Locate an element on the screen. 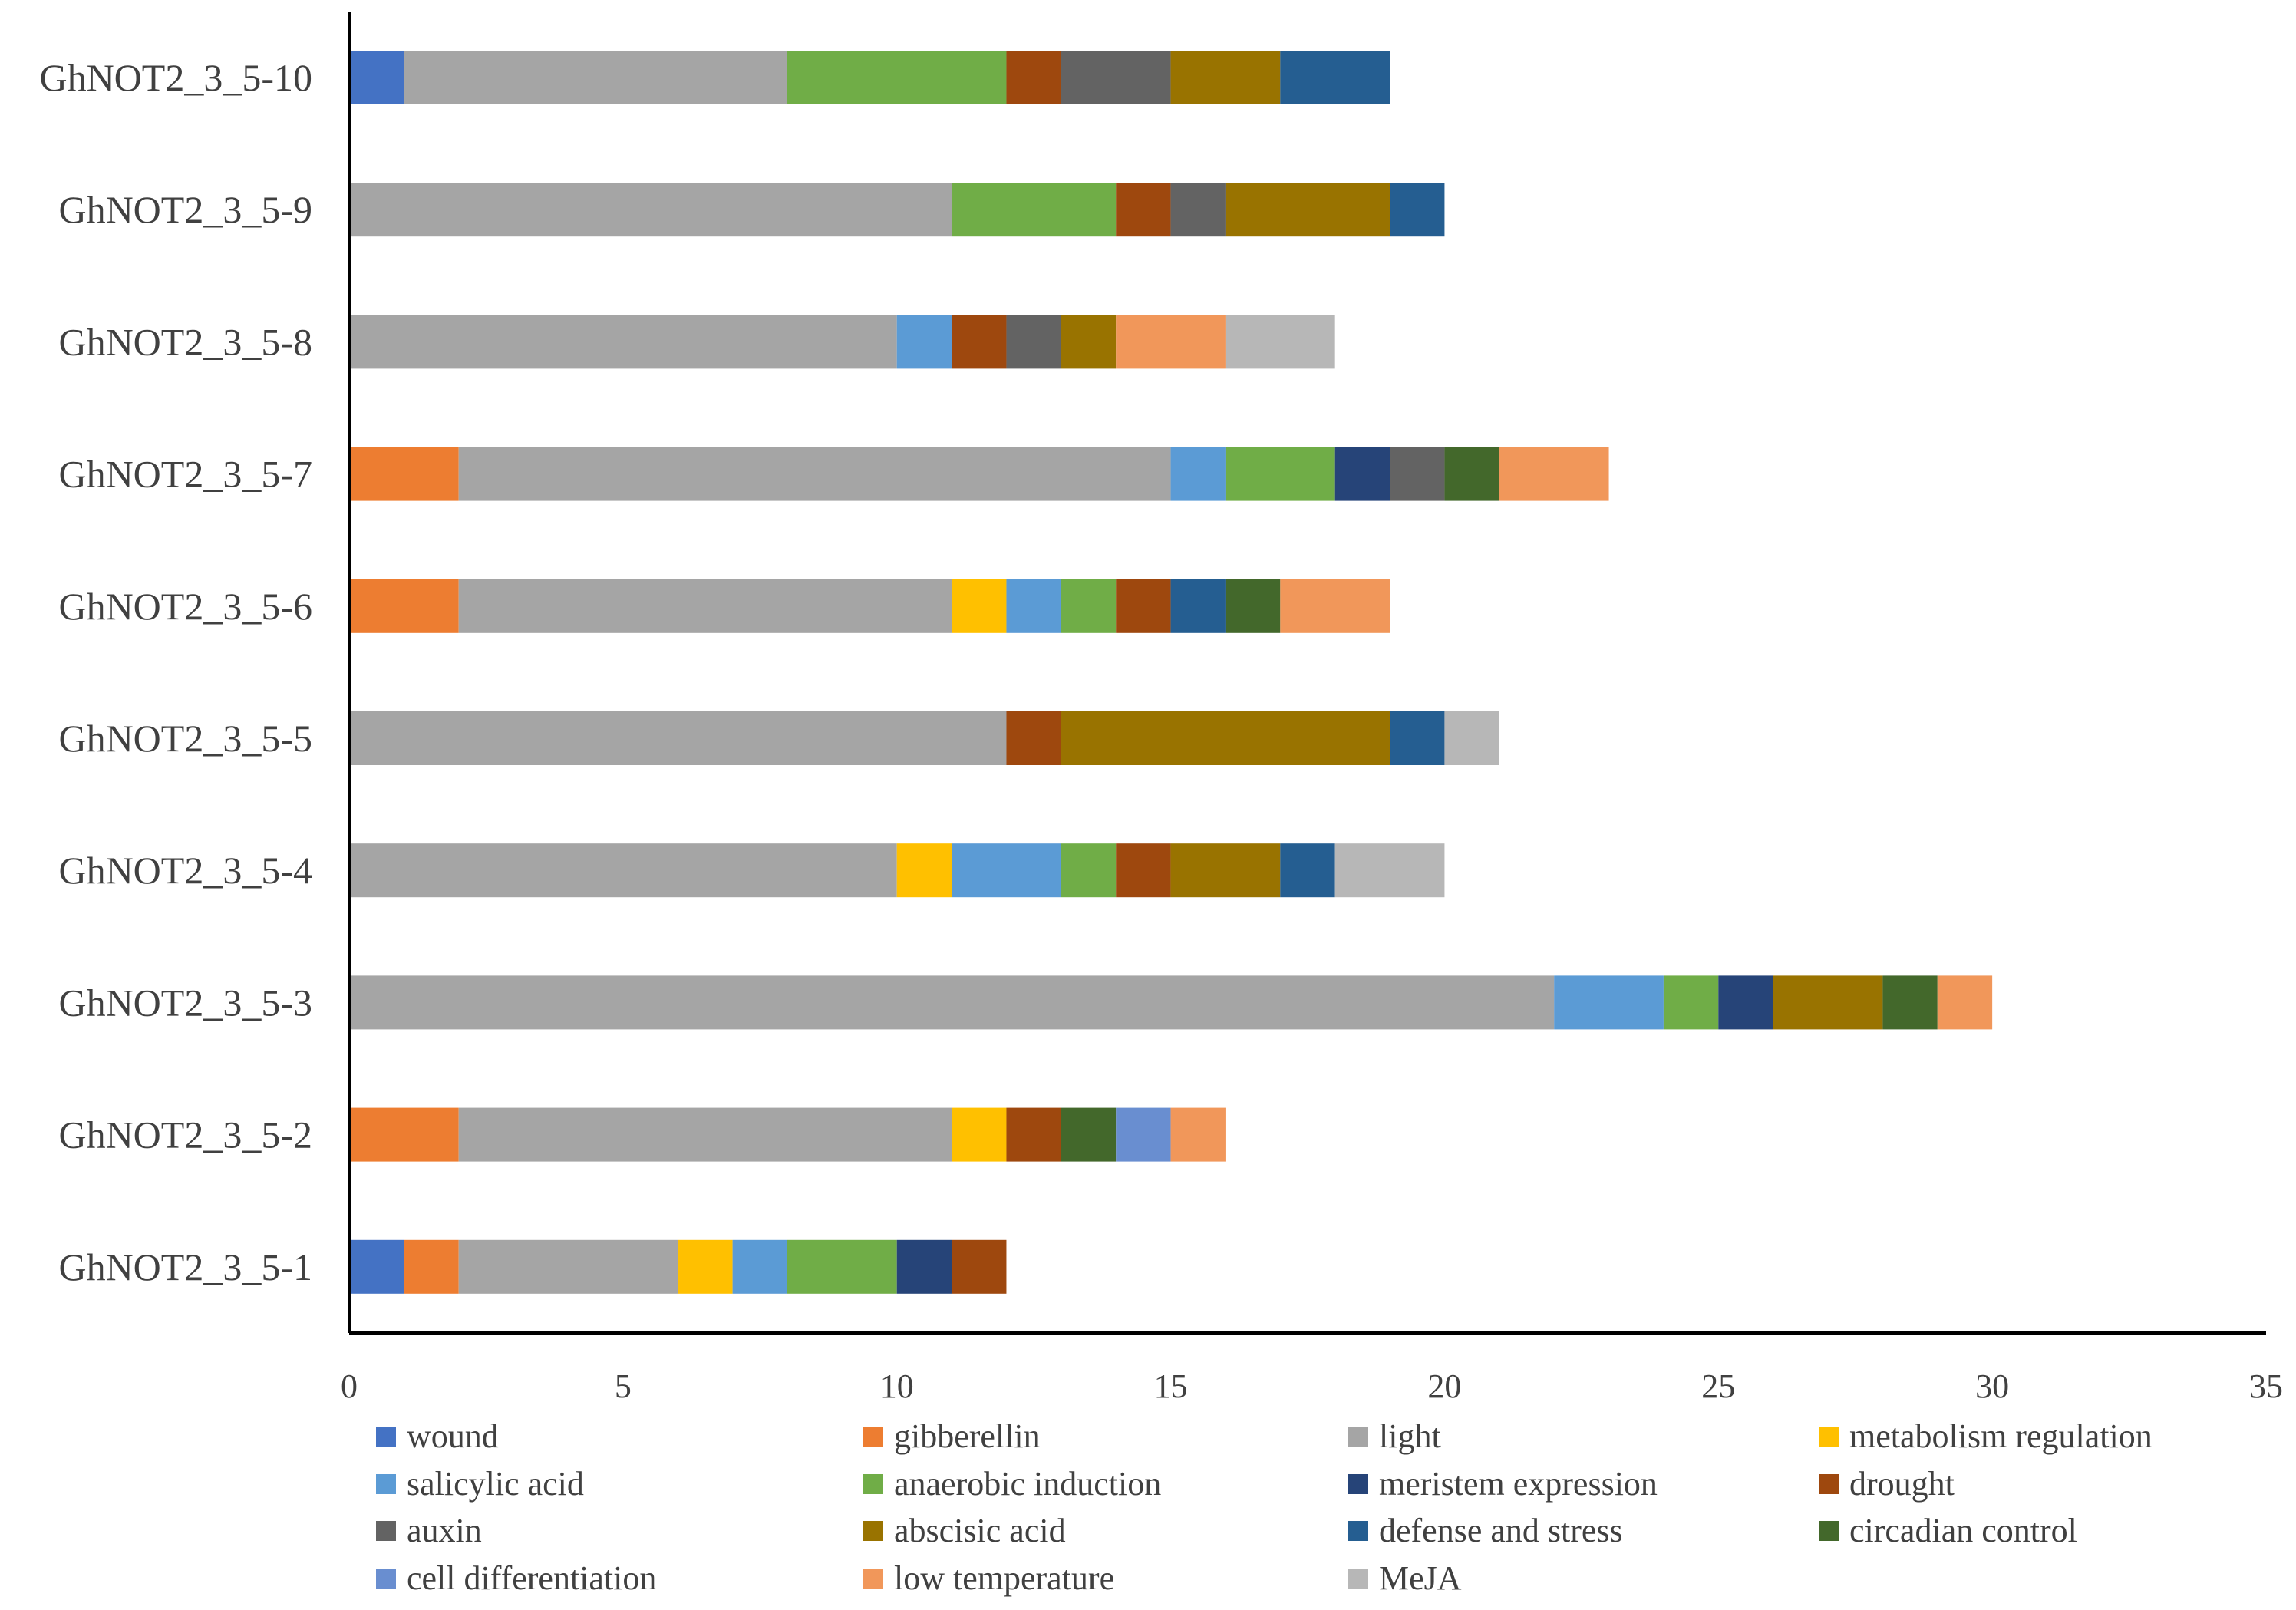 The height and width of the screenshot is (1610, 2296). legend-label: light is located at coordinates (1410, 1436).